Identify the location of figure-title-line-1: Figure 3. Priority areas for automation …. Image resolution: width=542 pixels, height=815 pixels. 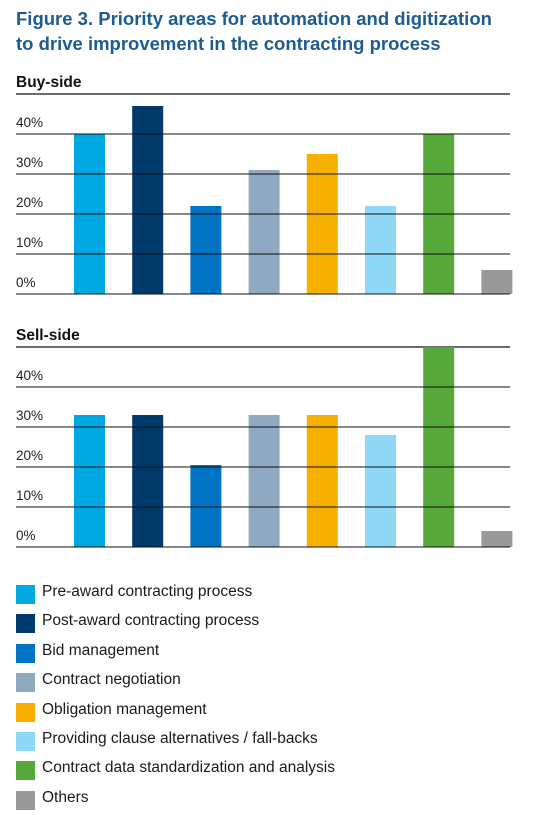
(254, 18).